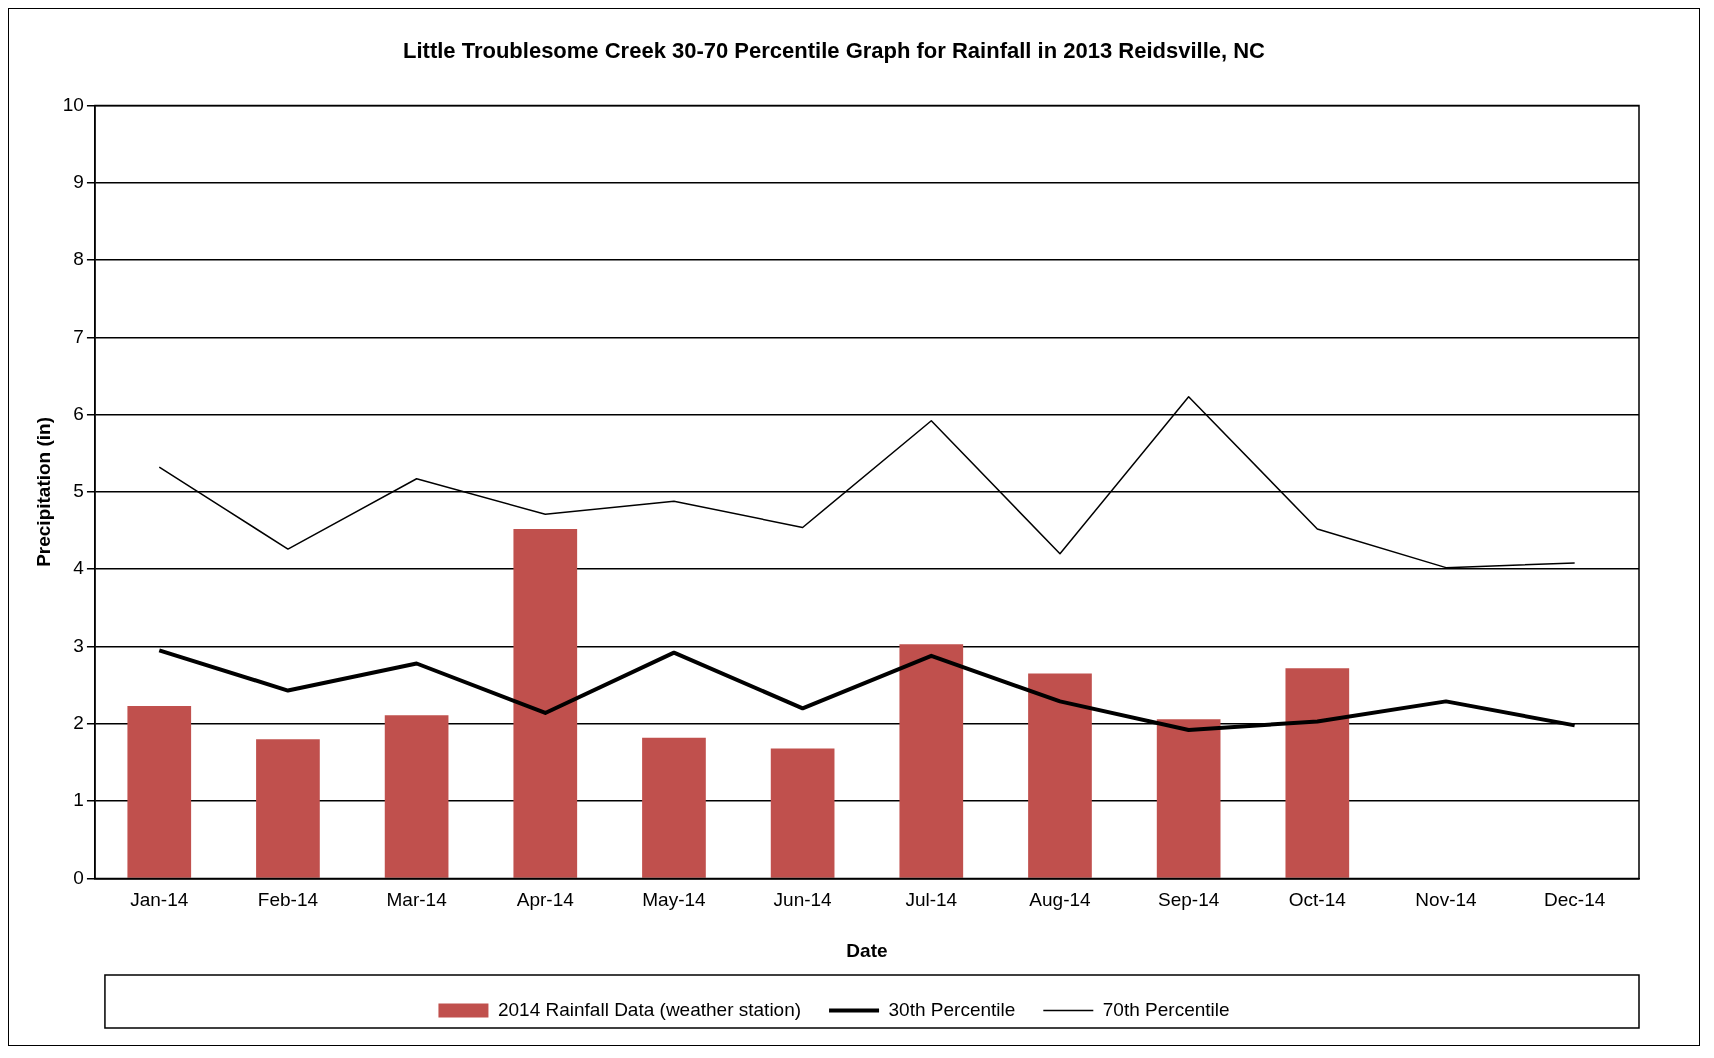 The height and width of the screenshot is (1058, 1714). I want to click on y-tick-label: 2, so click(78, 723).